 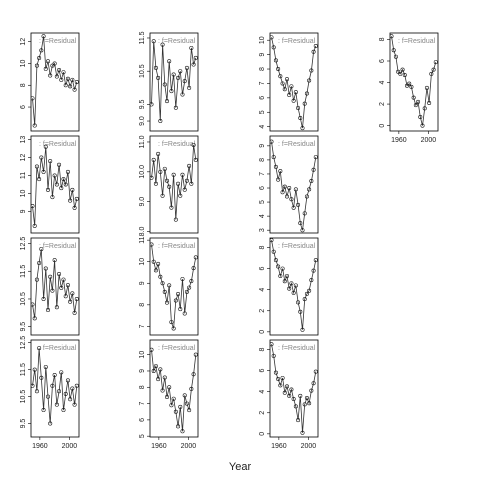 I want to click on y-tick-label: 11, so click(x=23, y=175).